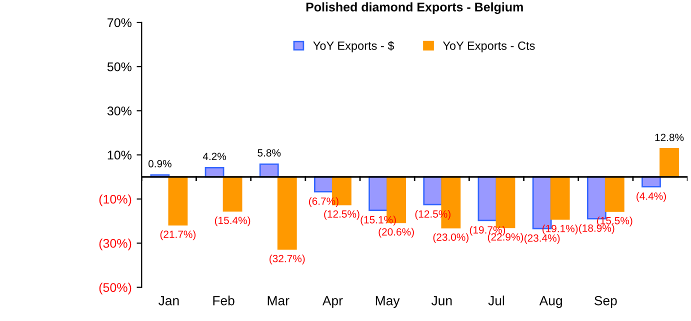 The image size is (691, 321). Describe the element at coordinates (115, 288) in the screenshot. I see `y-tick-label: (50%)` at that location.